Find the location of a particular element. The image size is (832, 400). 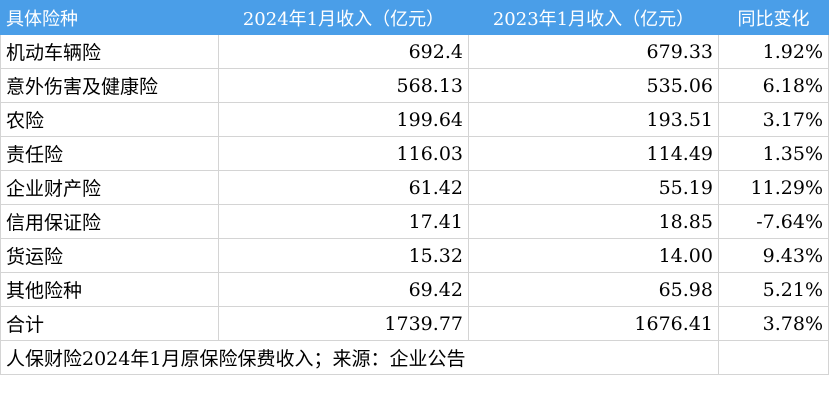

table-row: 农险 199.64 193.51 3.17% is located at coordinates (414, 119).